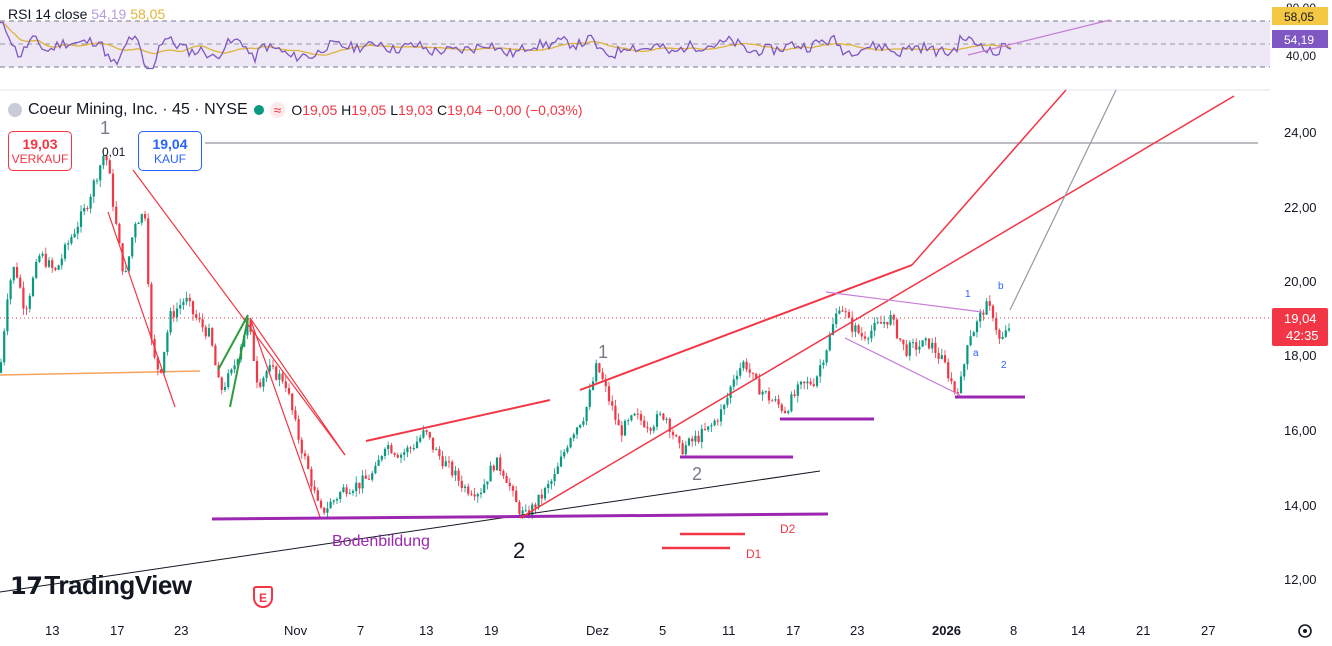  What do you see at coordinates (40, 159) in the screenshot?
I see `sell-label: VERKAUF` at bounding box center [40, 159].